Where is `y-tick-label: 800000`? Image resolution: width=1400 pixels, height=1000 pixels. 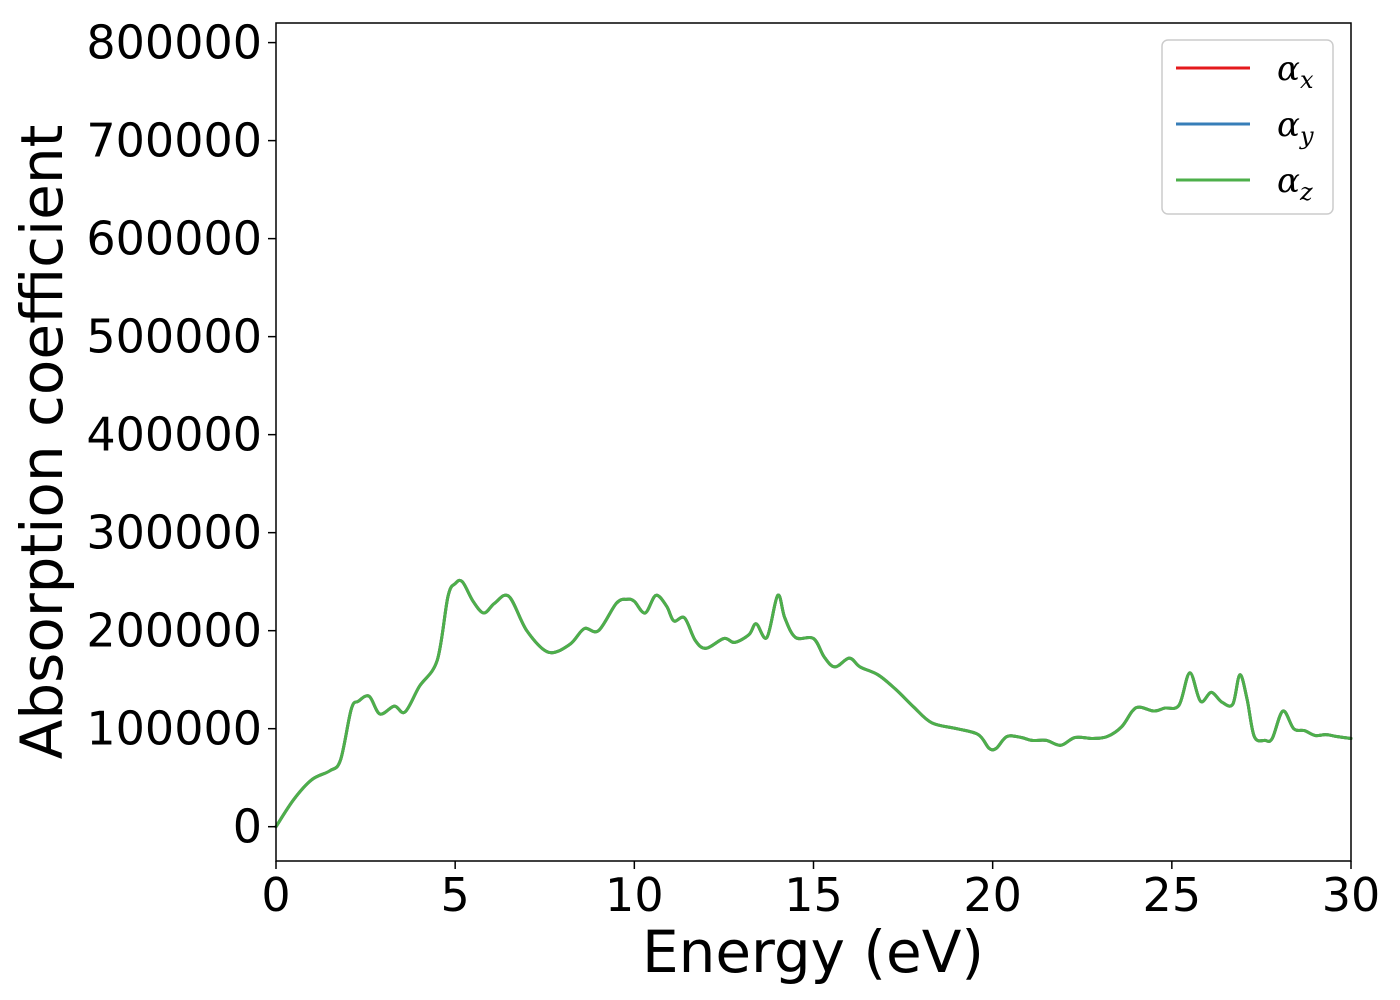
y-tick-label: 800000 is located at coordinates (174, 43).